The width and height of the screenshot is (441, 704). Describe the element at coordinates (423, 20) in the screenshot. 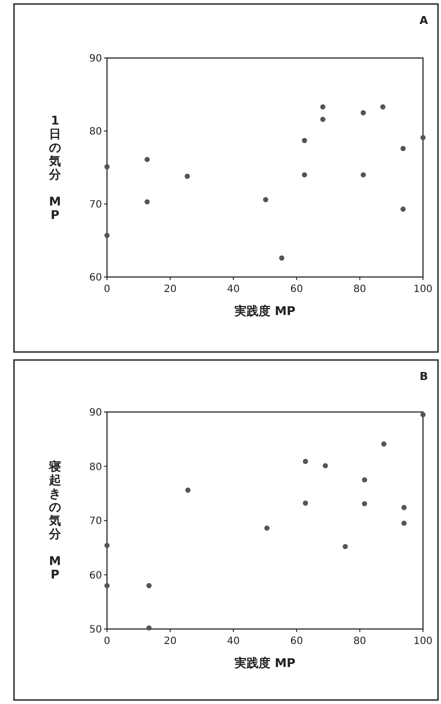

I see `chart-title: A` at that location.